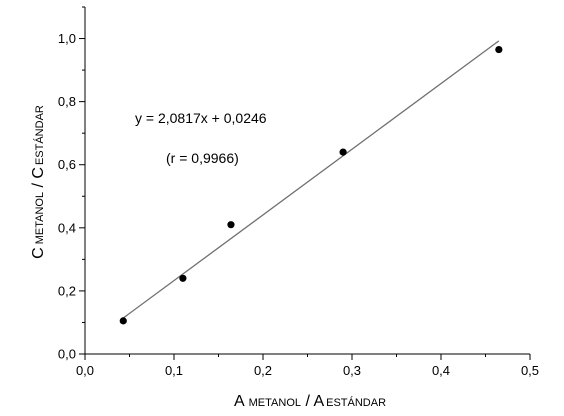  What do you see at coordinates (174, 370) in the screenshot?
I see `x-tick-label: 0,1` at bounding box center [174, 370].